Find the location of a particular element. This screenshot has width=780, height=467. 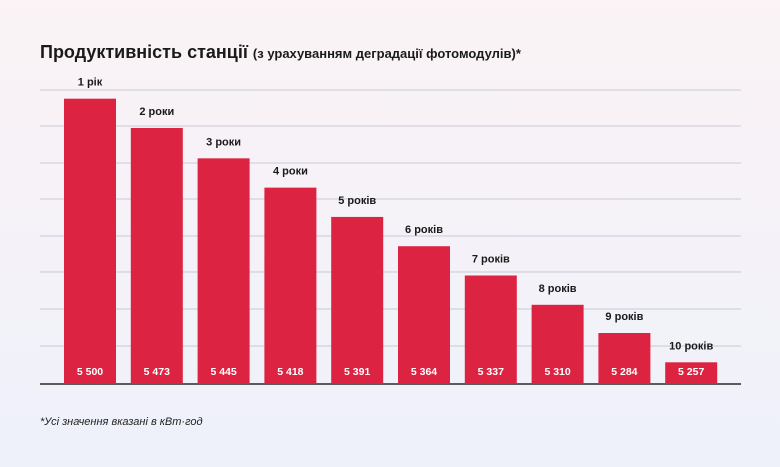

chart-title-sub: (з урахуванням деградації фотомодулів)* is located at coordinates (386, 53).